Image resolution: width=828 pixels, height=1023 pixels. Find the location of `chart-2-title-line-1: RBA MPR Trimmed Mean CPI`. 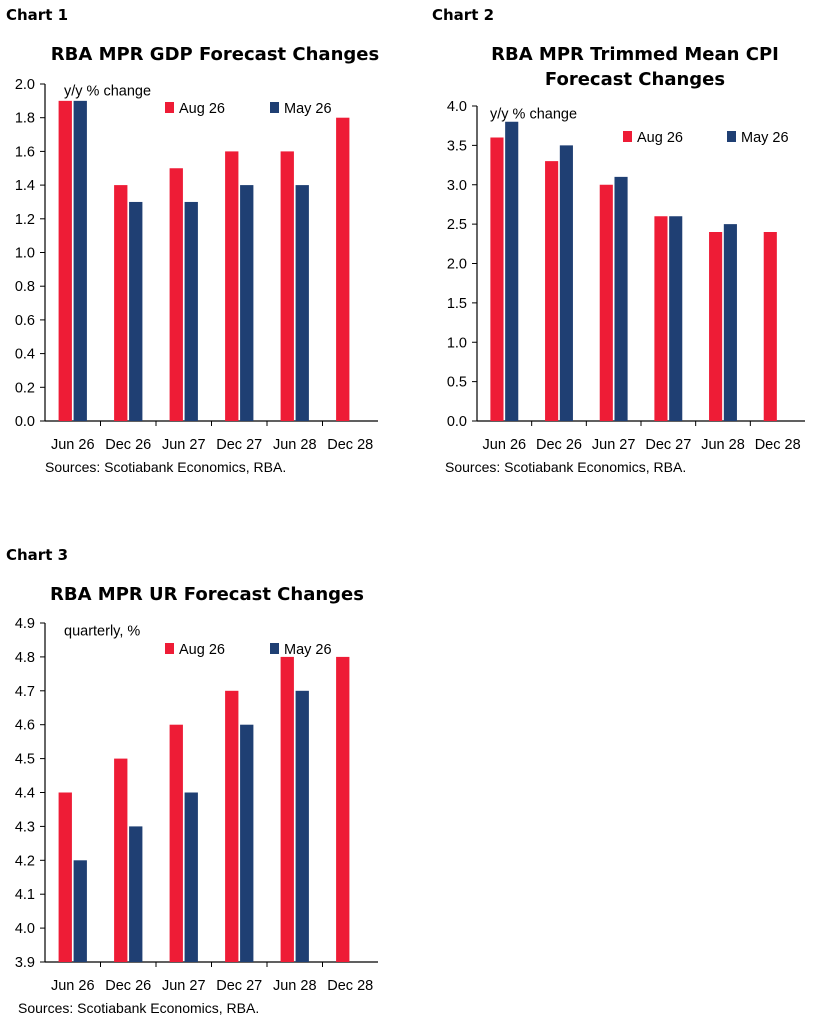

chart-2-title-line-1: RBA MPR Trimmed Mean CPI is located at coordinates (635, 54).